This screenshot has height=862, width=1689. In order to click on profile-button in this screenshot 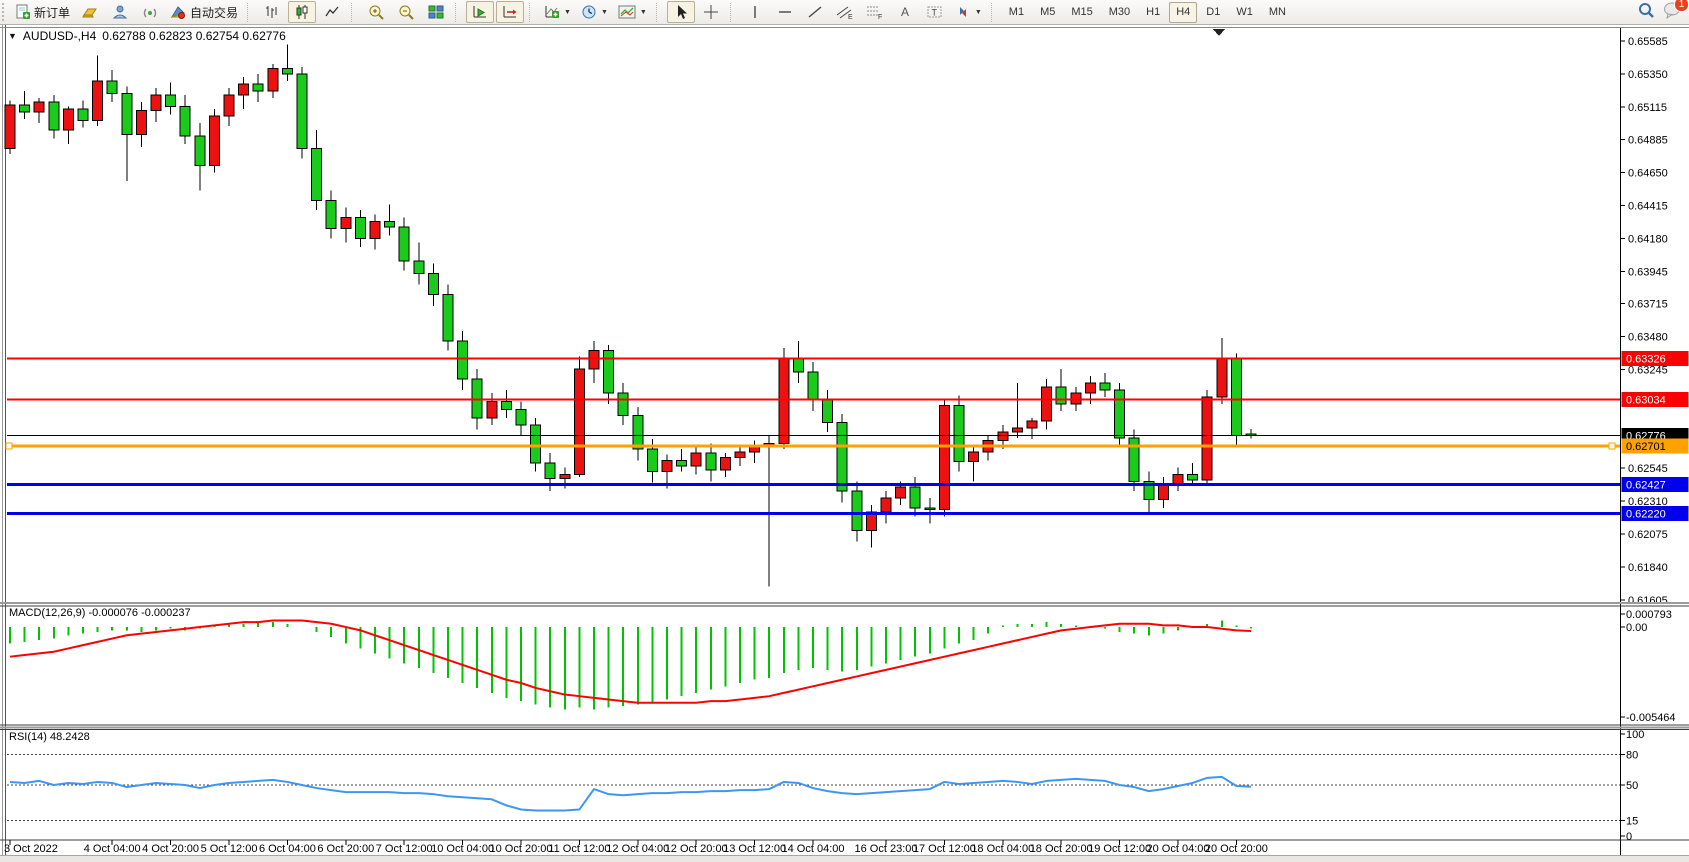, I will do `click(120, 12)`.